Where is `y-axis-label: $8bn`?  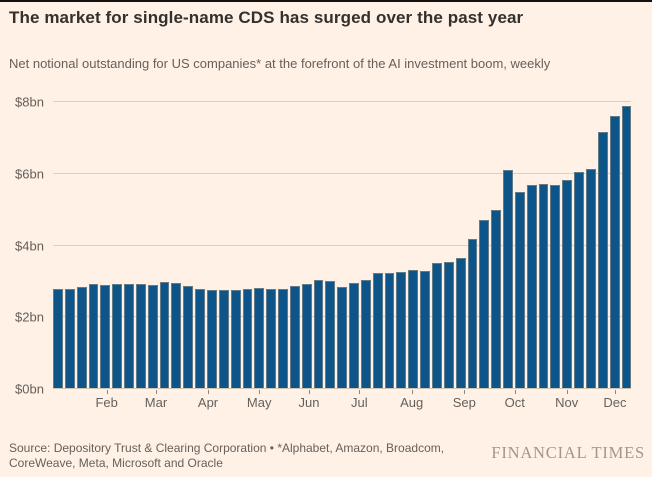 y-axis-label: $8bn is located at coordinates (29, 102).